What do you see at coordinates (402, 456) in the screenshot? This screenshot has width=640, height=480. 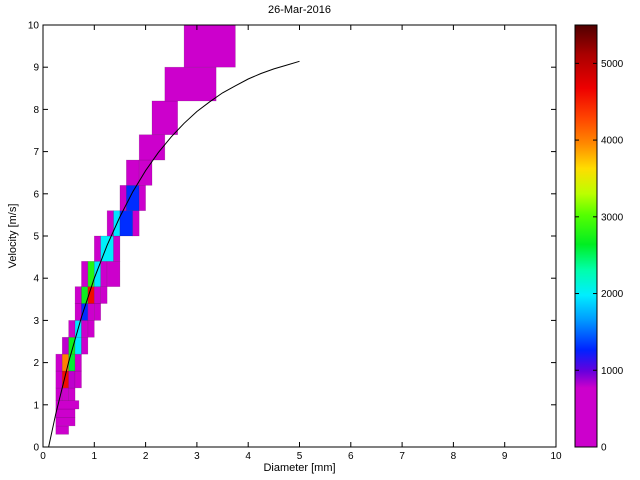 I see `x-tick-label: 7` at bounding box center [402, 456].